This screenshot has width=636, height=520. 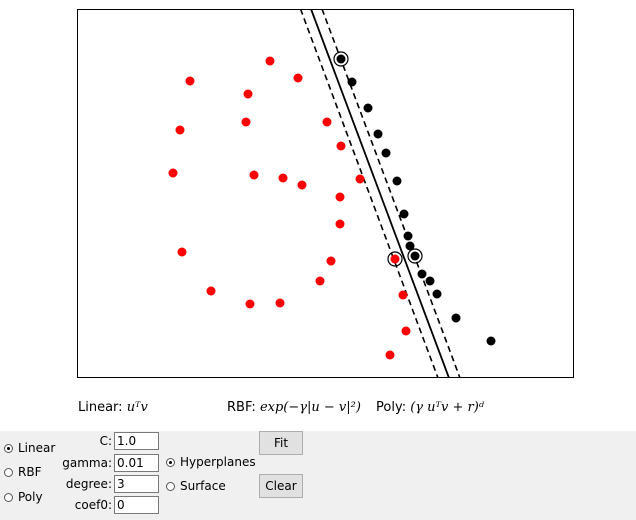 I want to click on rbf-formula-label: RBF:, so click(x=243, y=407).